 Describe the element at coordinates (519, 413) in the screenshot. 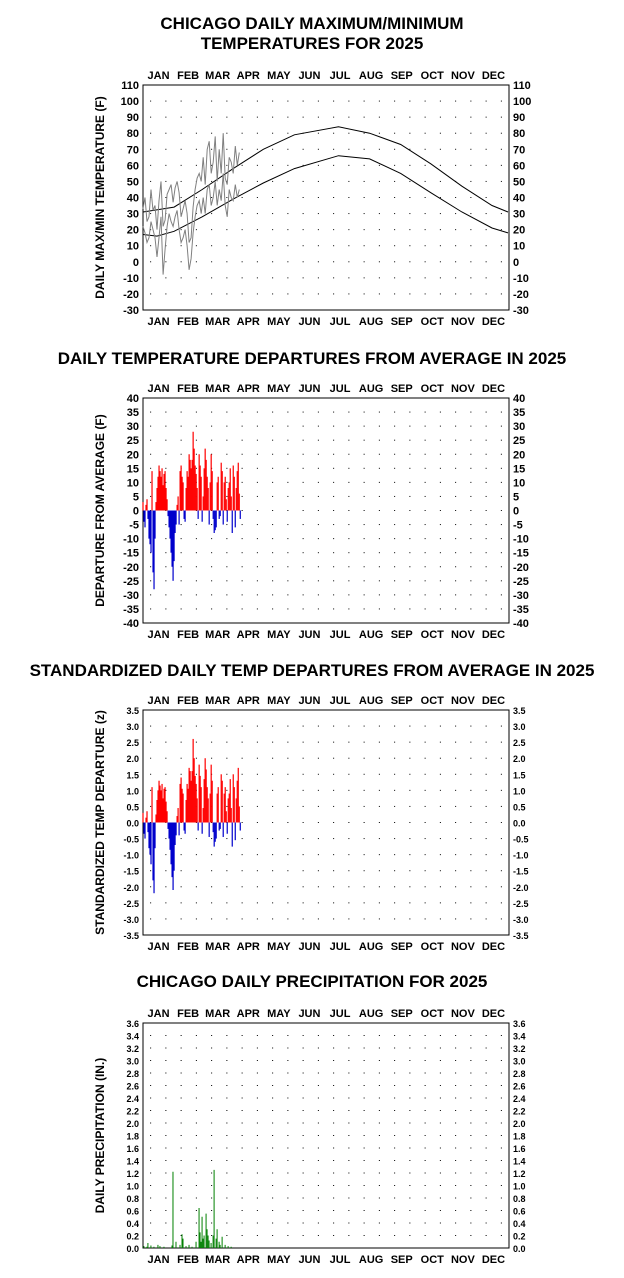

I see `y-tick-label-right: 35` at that location.